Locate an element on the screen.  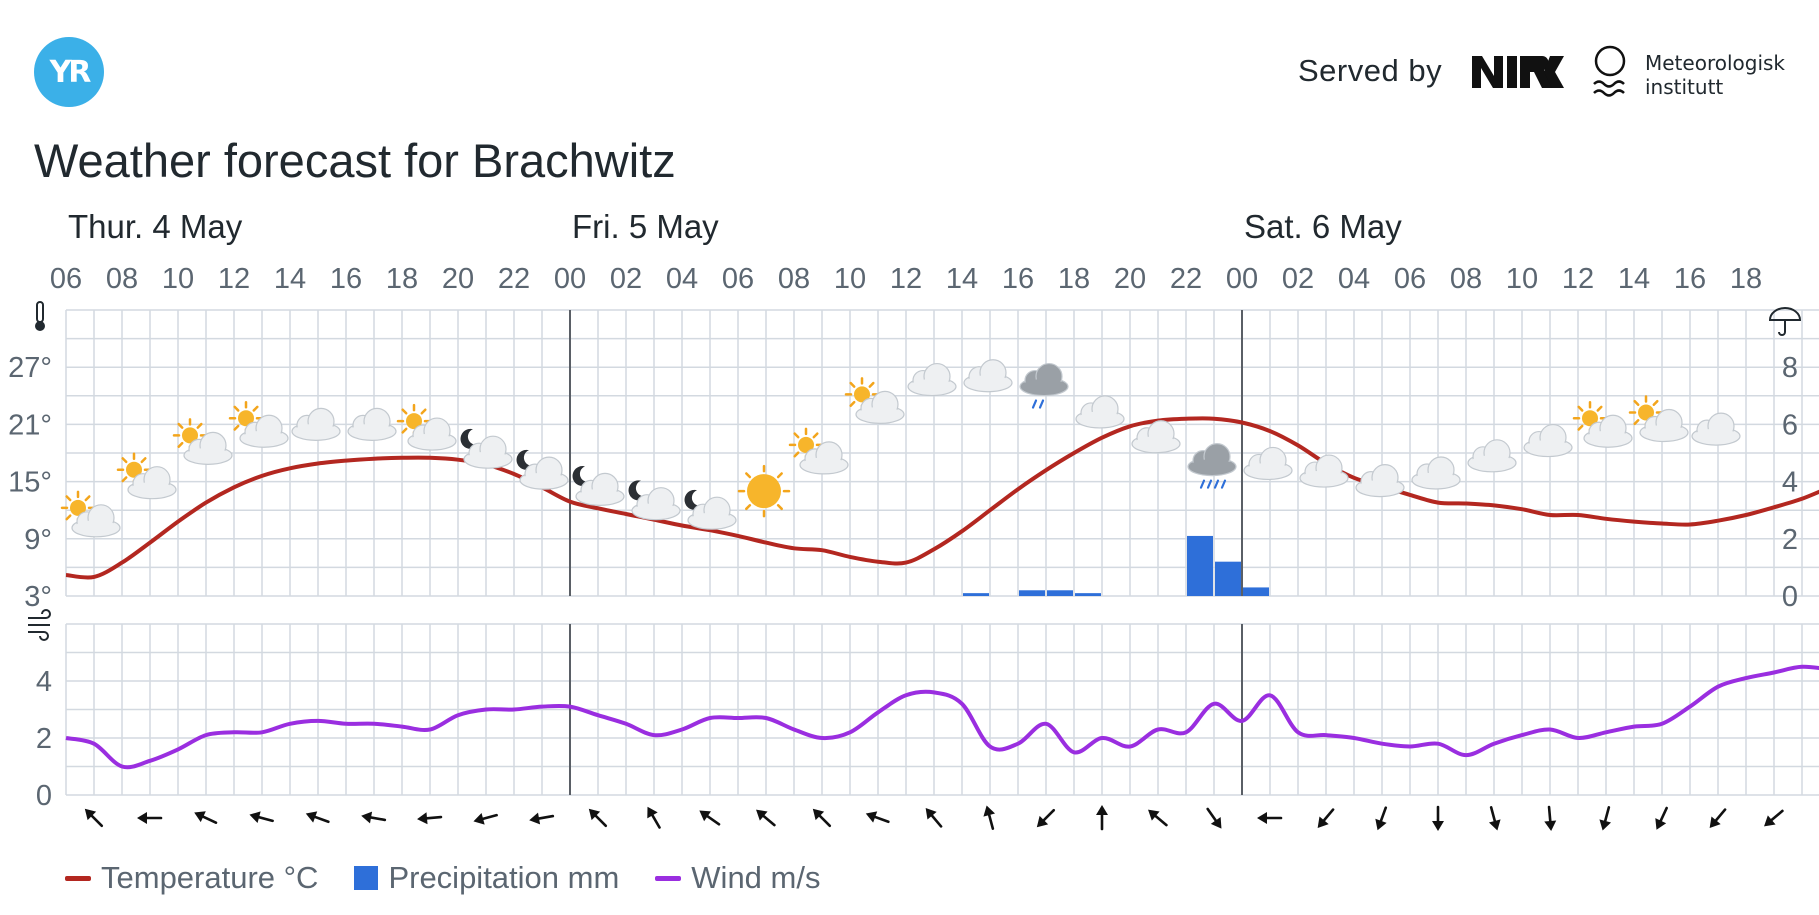
nrk-logo is located at coordinates (1518, 72).